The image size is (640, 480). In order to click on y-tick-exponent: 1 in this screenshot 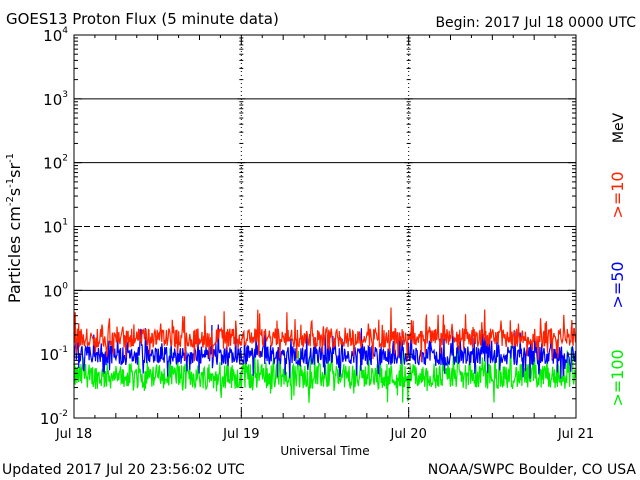, I will do `click(65, 223)`.